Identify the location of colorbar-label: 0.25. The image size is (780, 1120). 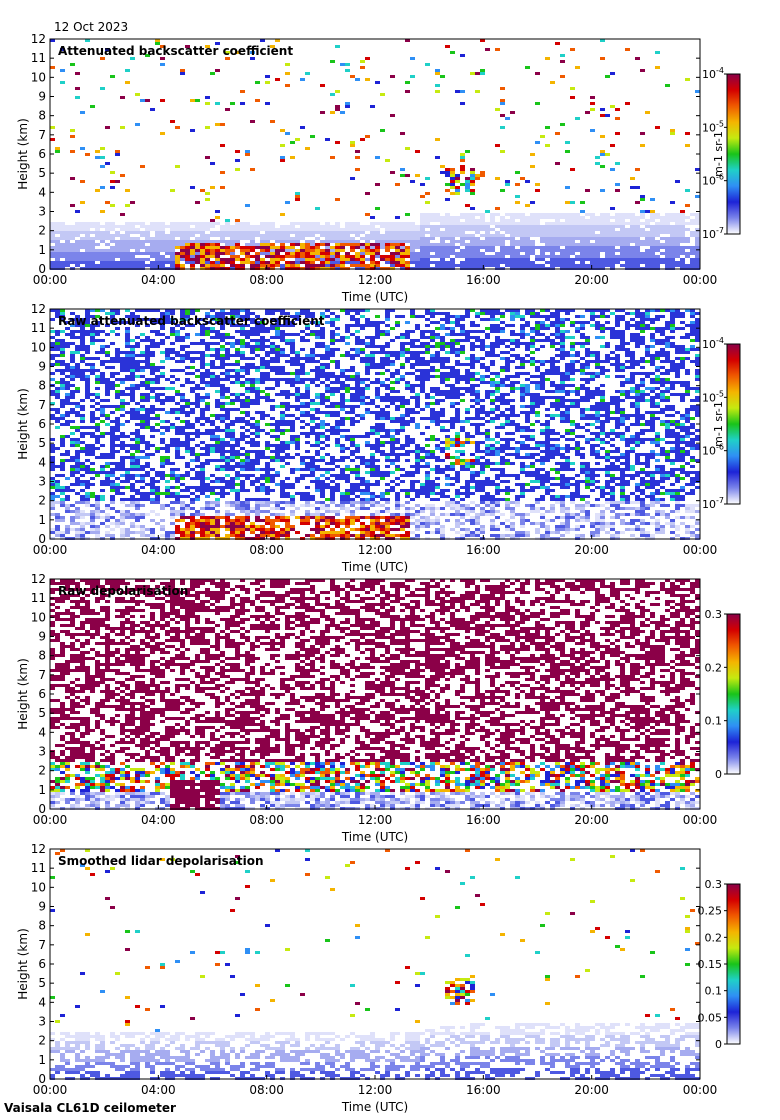
(710, 911).